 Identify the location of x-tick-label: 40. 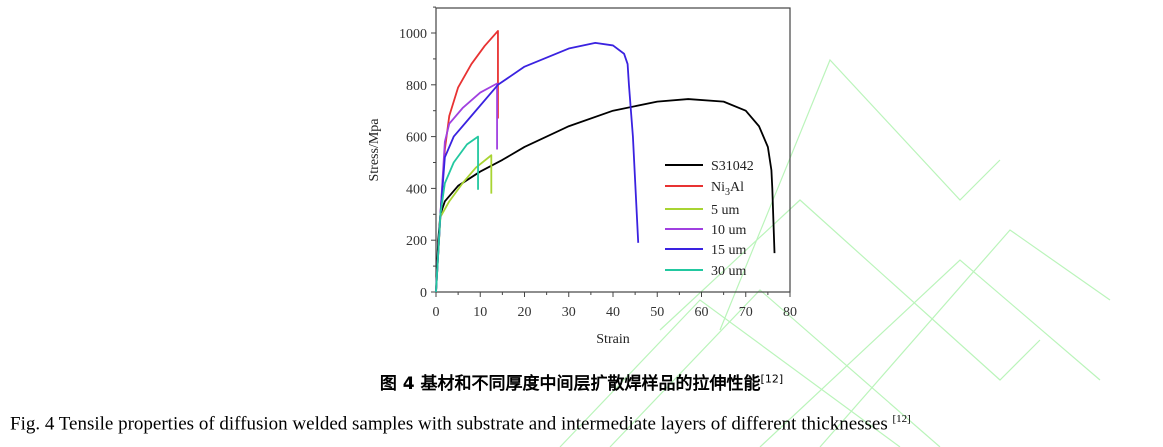
(613, 312).